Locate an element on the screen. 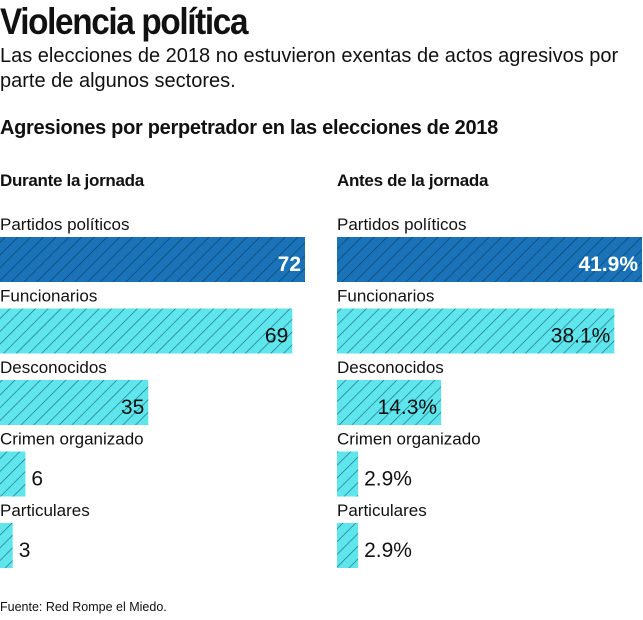  source-note: Fuente: Red Rompe el Miedo. is located at coordinates (83, 607).